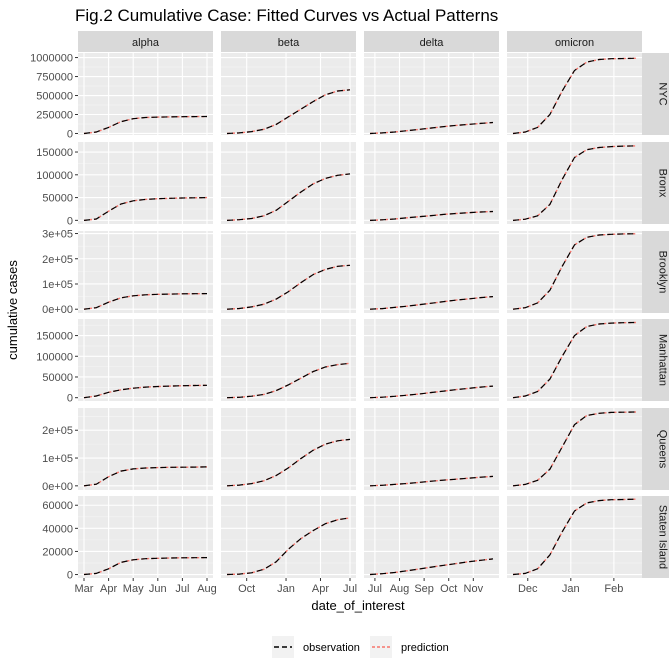 This screenshot has width=672, height=672. I want to click on panel-delta-brooklyn, so click(431, 272).